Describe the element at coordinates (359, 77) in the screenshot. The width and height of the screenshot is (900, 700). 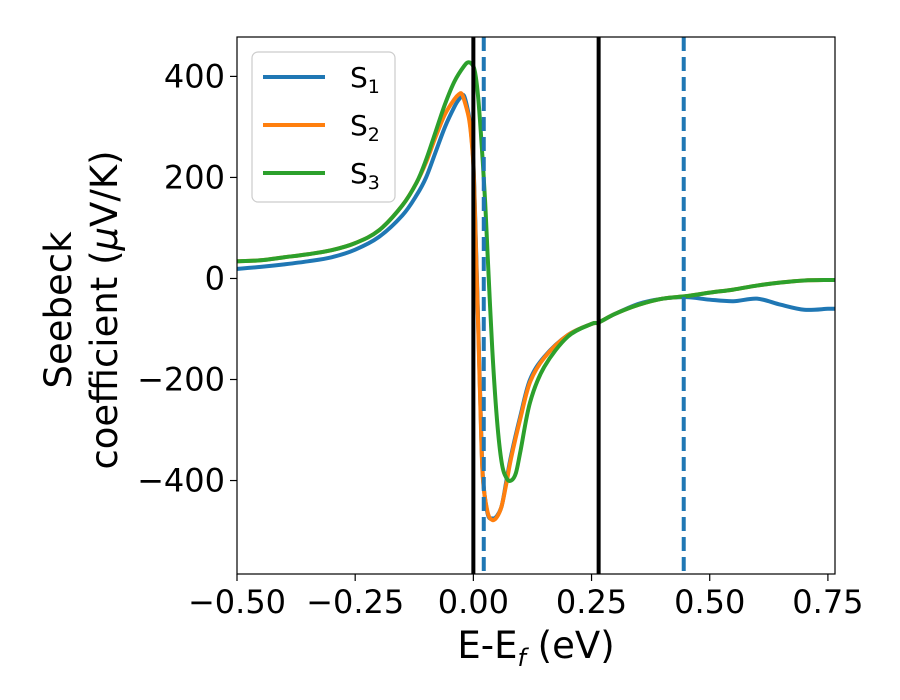
I see `legend-label-s1-base: S` at that location.